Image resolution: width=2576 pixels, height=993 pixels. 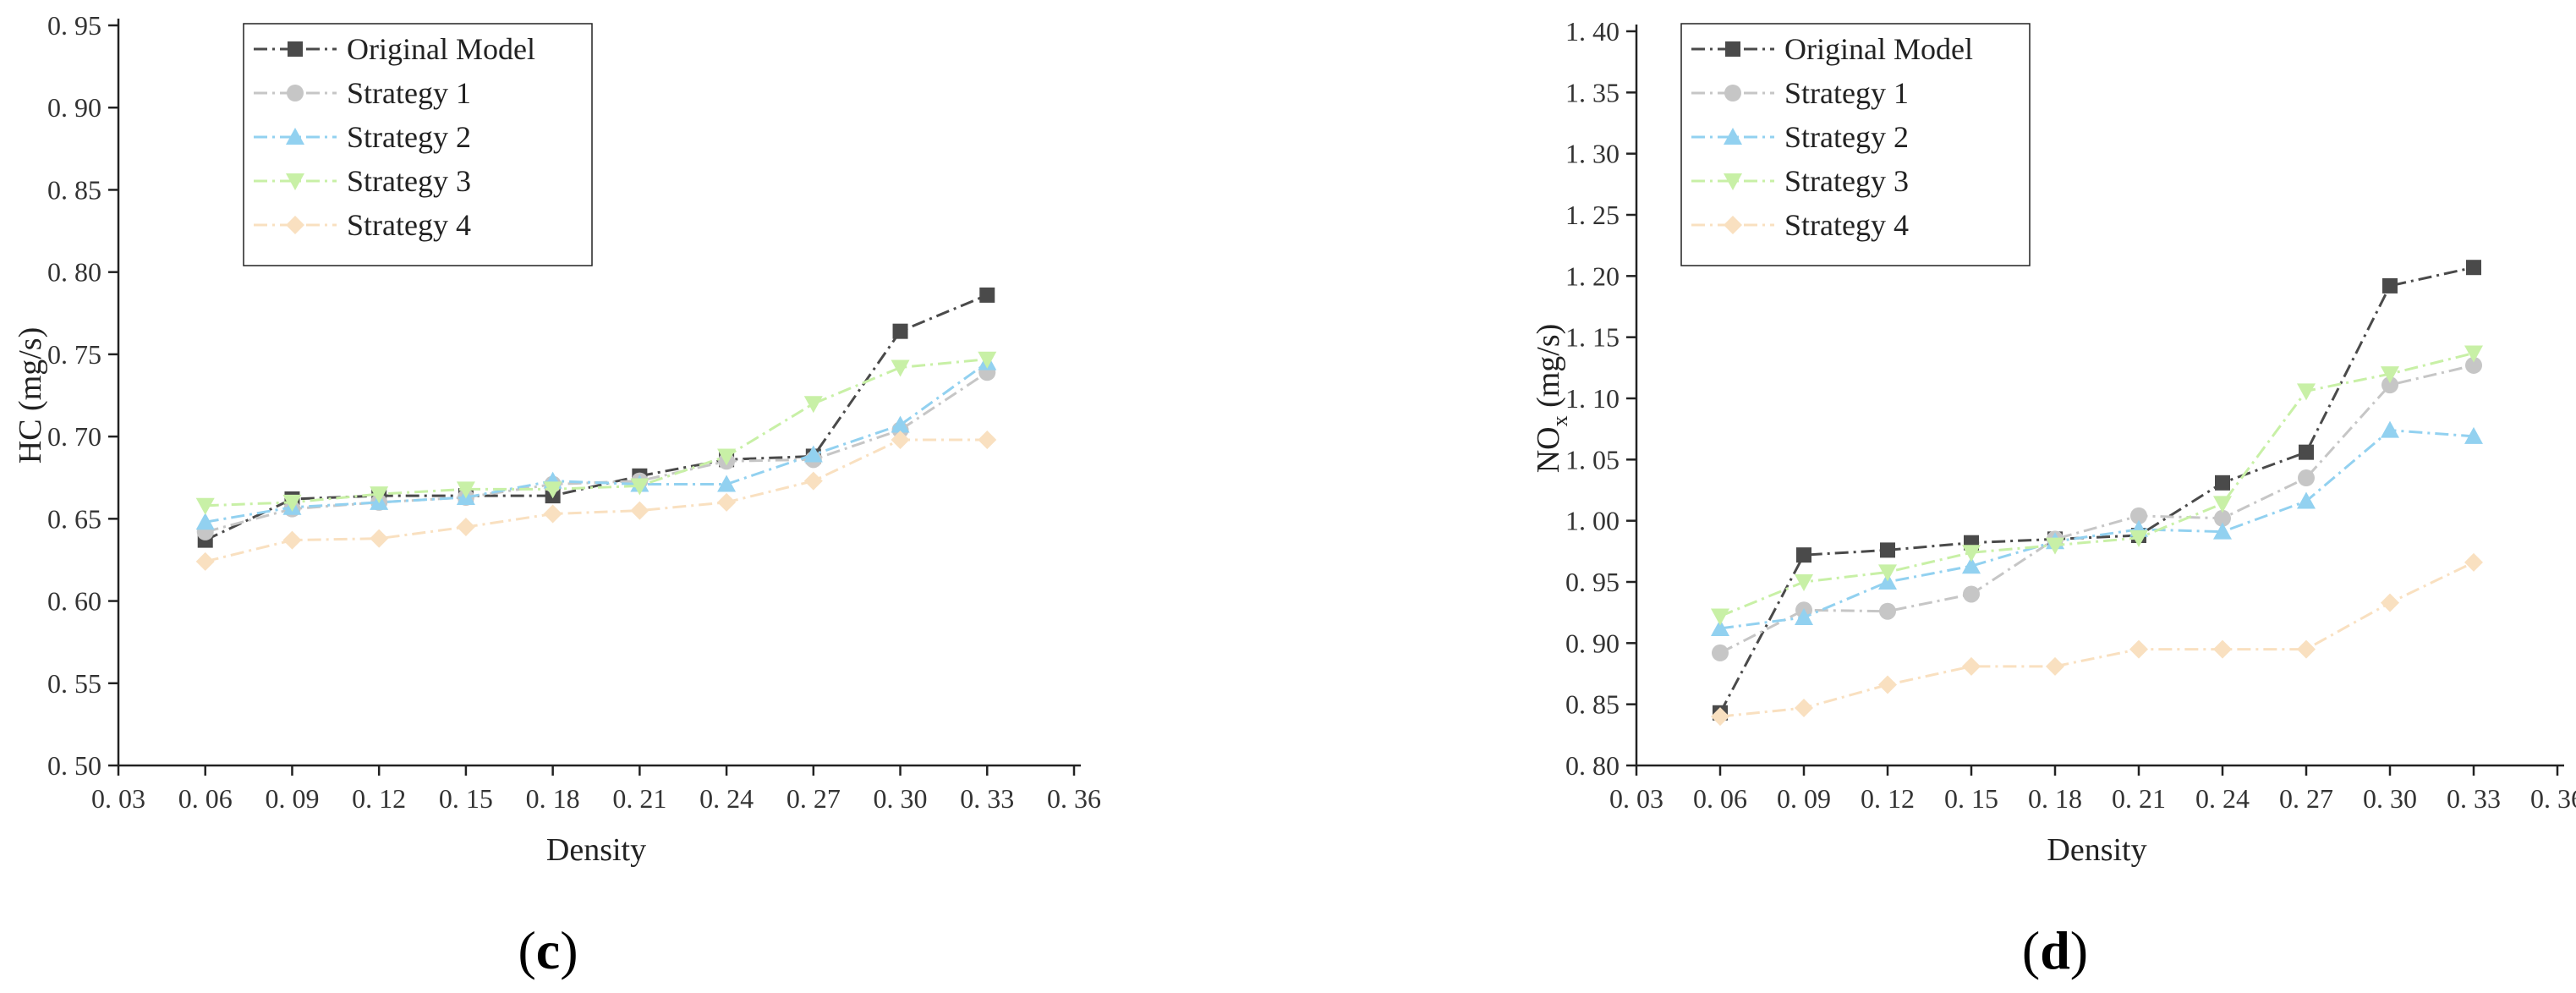 What do you see at coordinates (74, 602) in the screenshot?
I see `y-tick-label: 0. 60` at bounding box center [74, 602].